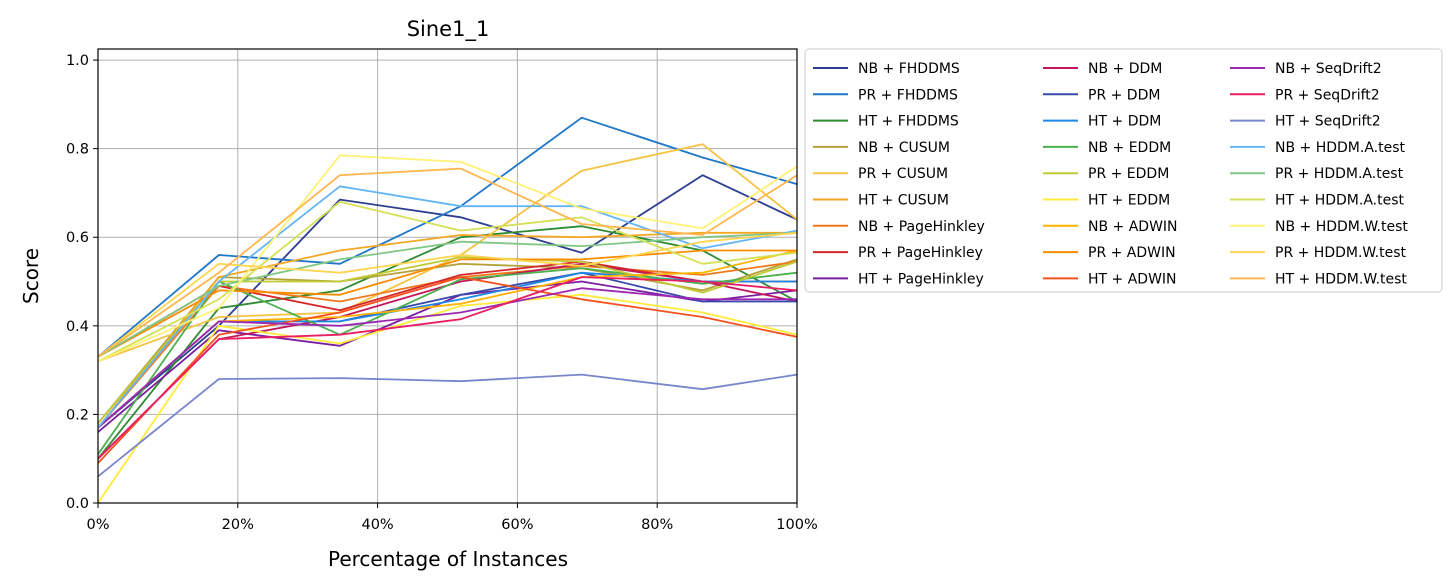 This screenshot has height=588, width=1455. What do you see at coordinates (796, 525) in the screenshot?
I see `x-tick-label: 100%` at bounding box center [796, 525].